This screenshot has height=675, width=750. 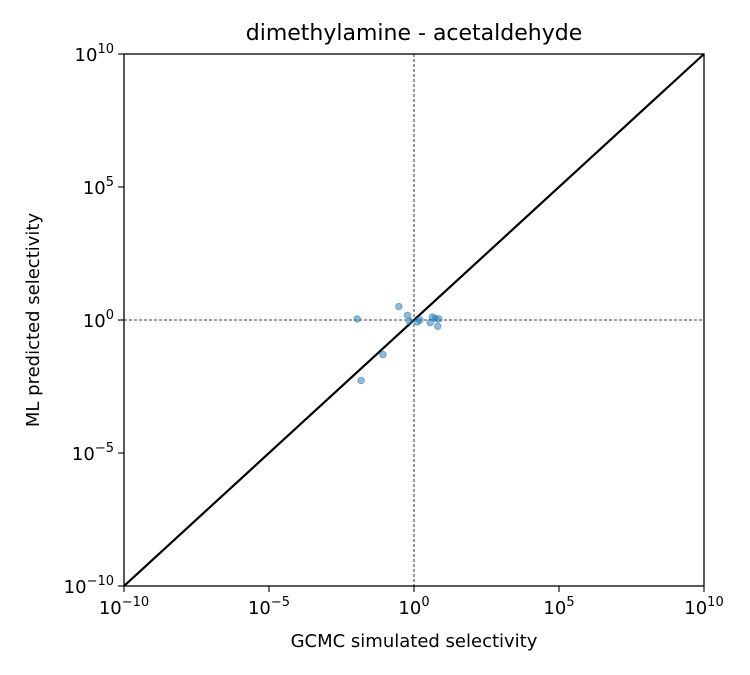 What do you see at coordinates (269, 607) in the screenshot?
I see `x-tick-label: 10⁻⁵` at bounding box center [269, 607].